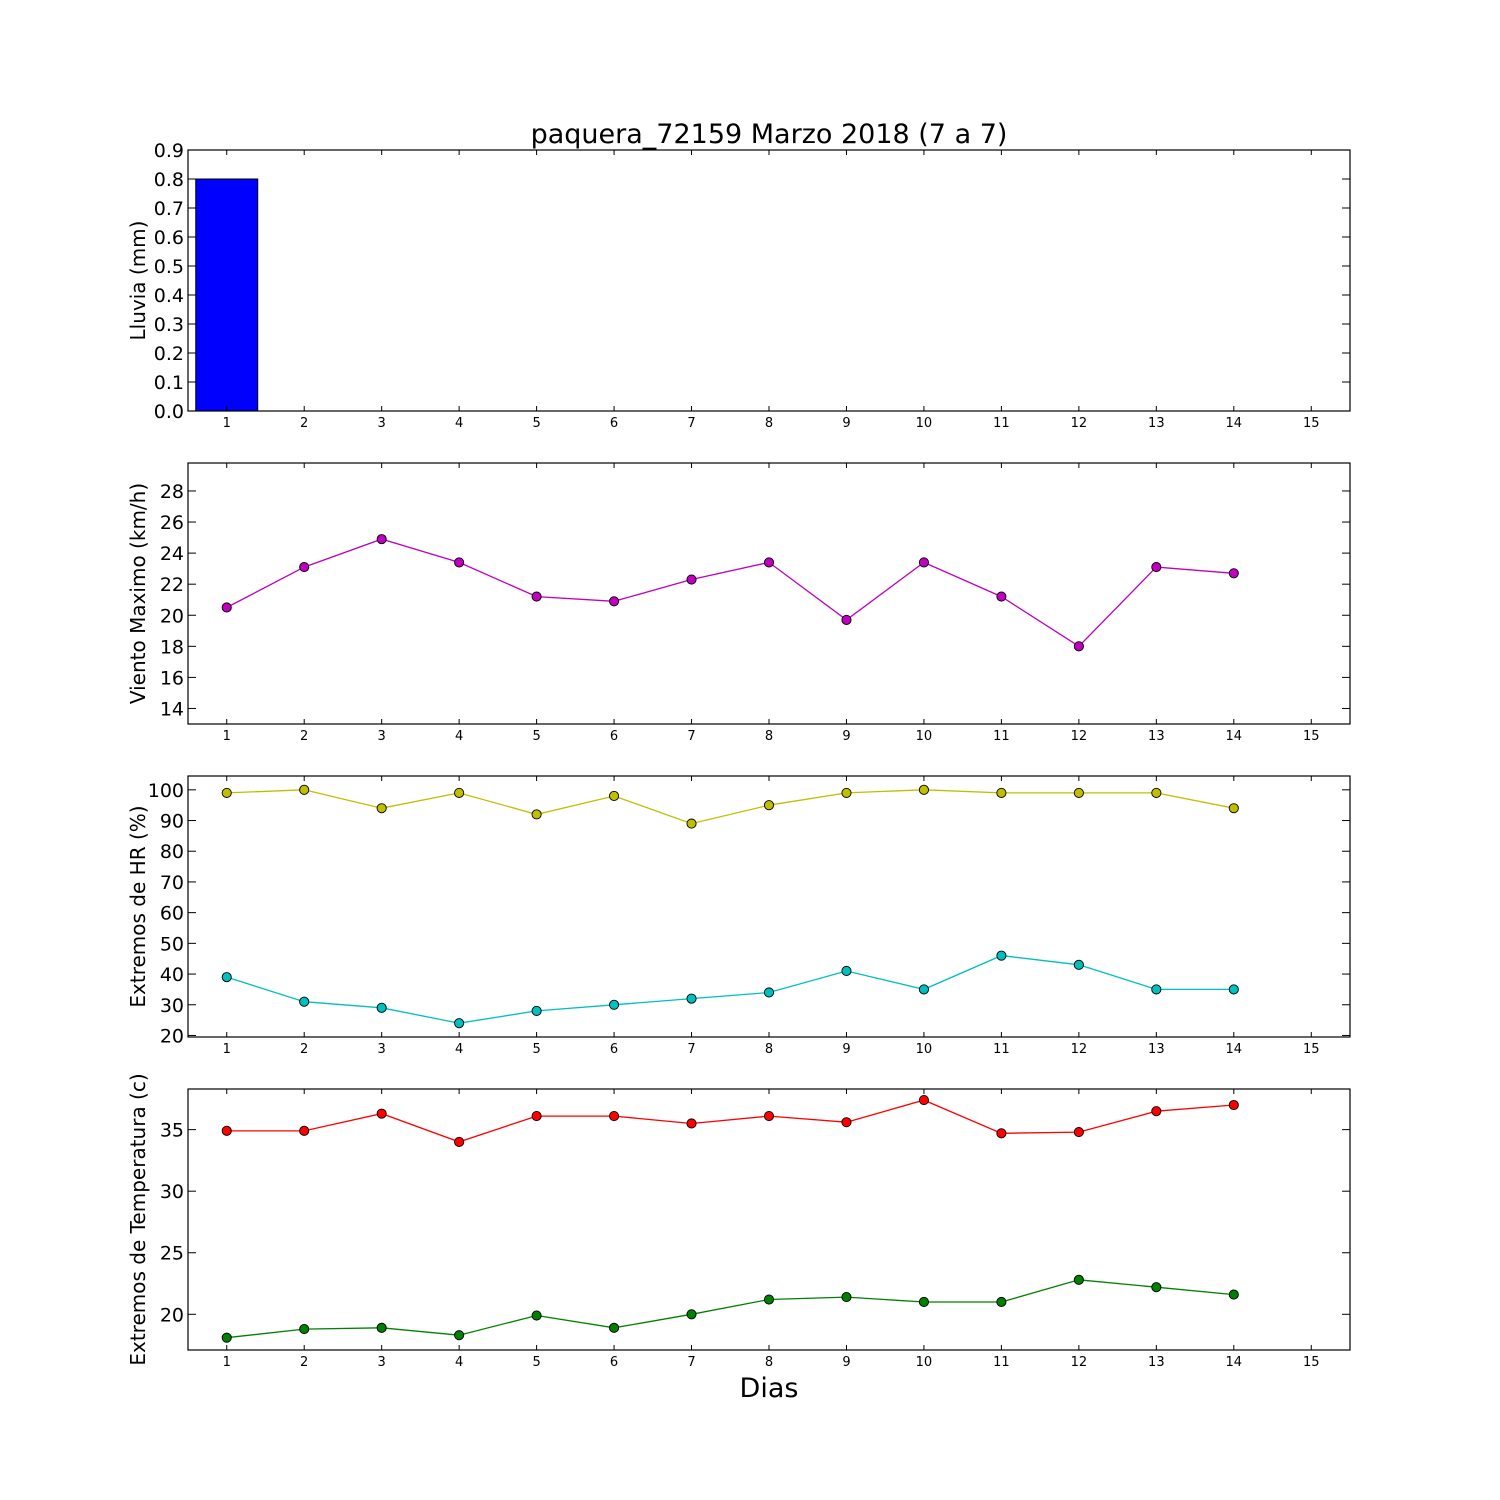 This screenshot has height=1500, width=1500. What do you see at coordinates (172, 554) in the screenshot?
I see `y-tick-label: 24` at bounding box center [172, 554].